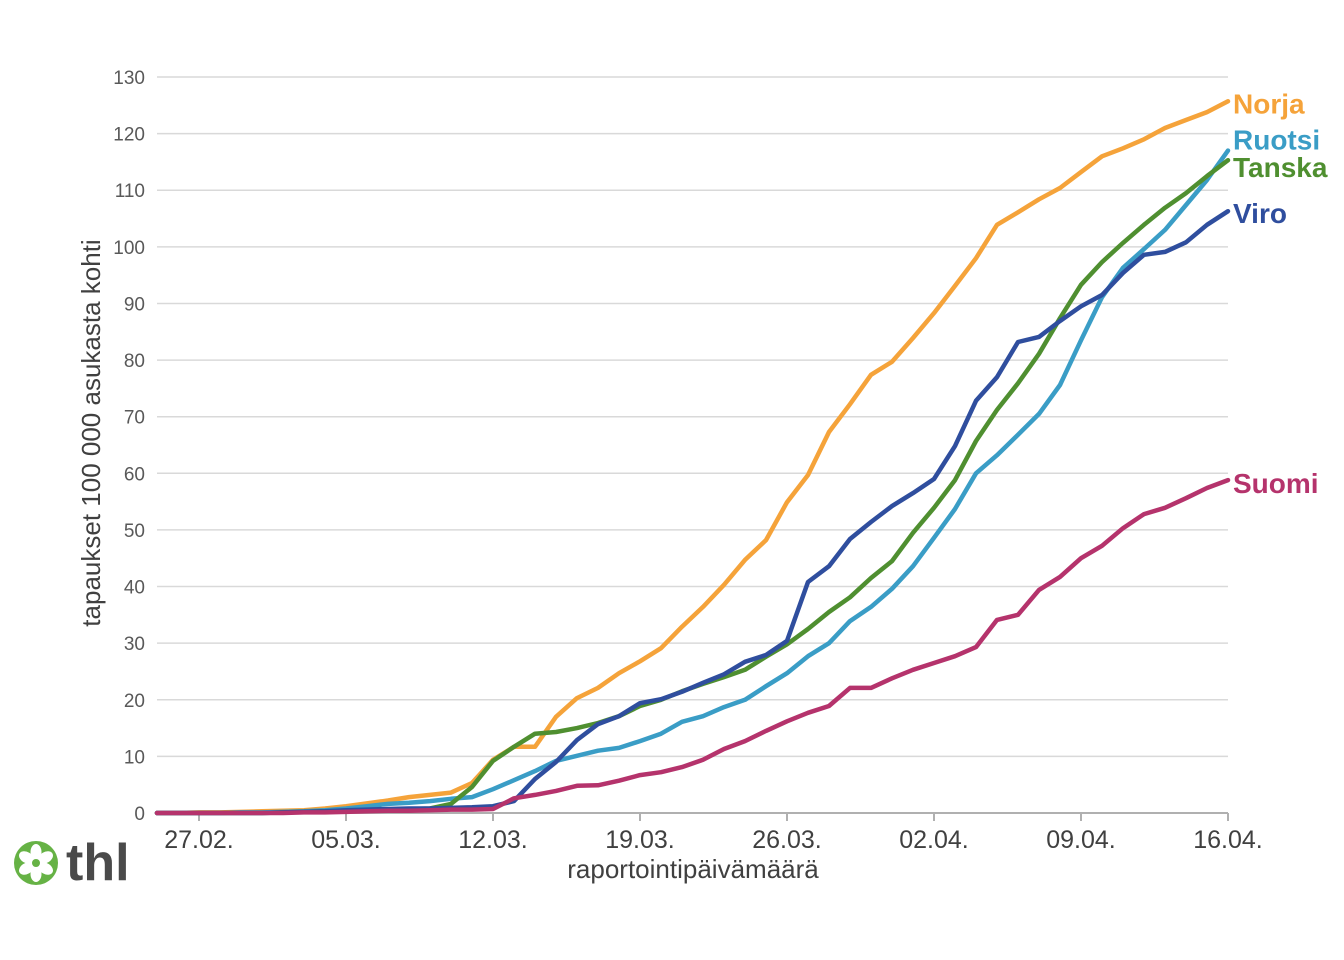 The image size is (1344, 960). I want to click on y-tick-label: 130, so click(129, 78).